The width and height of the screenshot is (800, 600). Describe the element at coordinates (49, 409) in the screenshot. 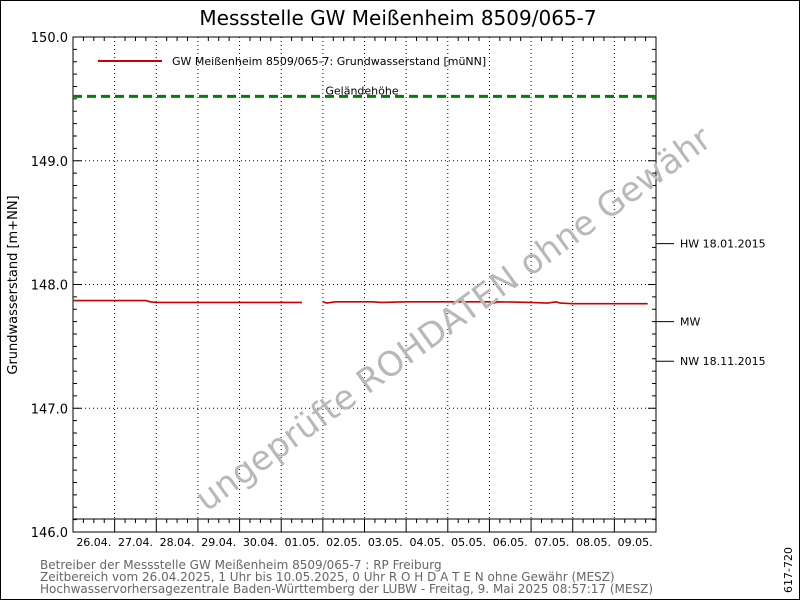

I see `y-tick-label: 147.0` at that location.